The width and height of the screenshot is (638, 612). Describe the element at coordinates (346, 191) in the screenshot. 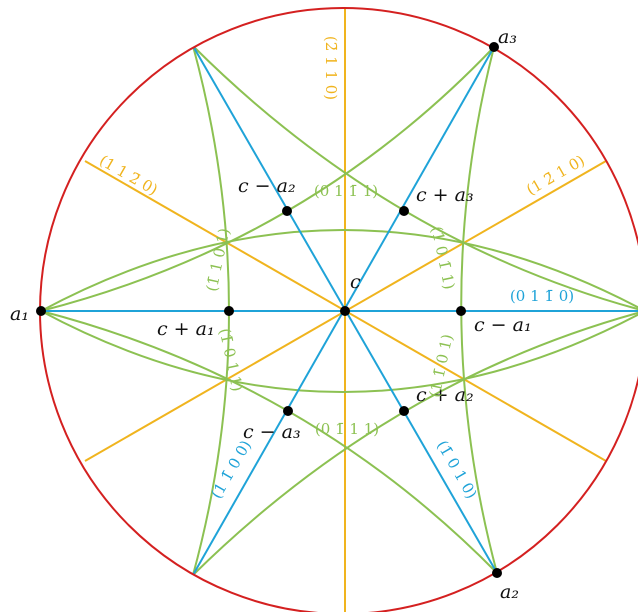

I see `plane-label: (0 1 1̄ 1)` at that location.